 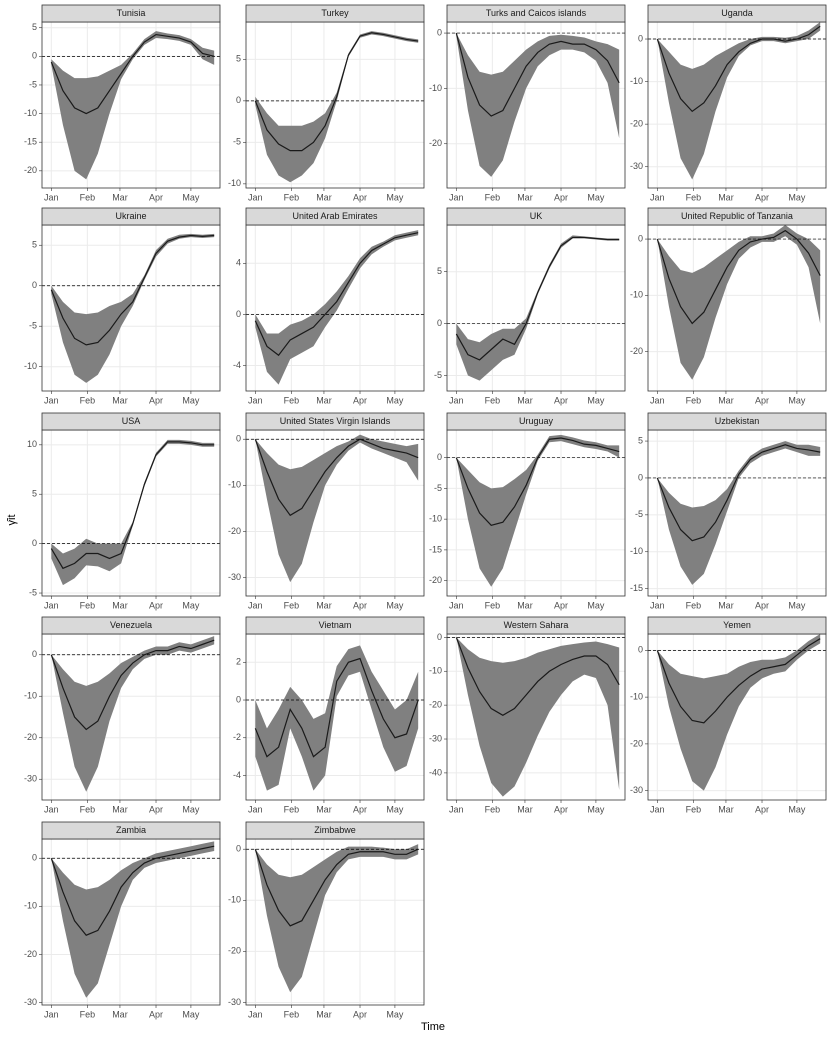 What do you see at coordinates (238, 263) in the screenshot?
I see `y-tick-label: 4` at bounding box center [238, 263].